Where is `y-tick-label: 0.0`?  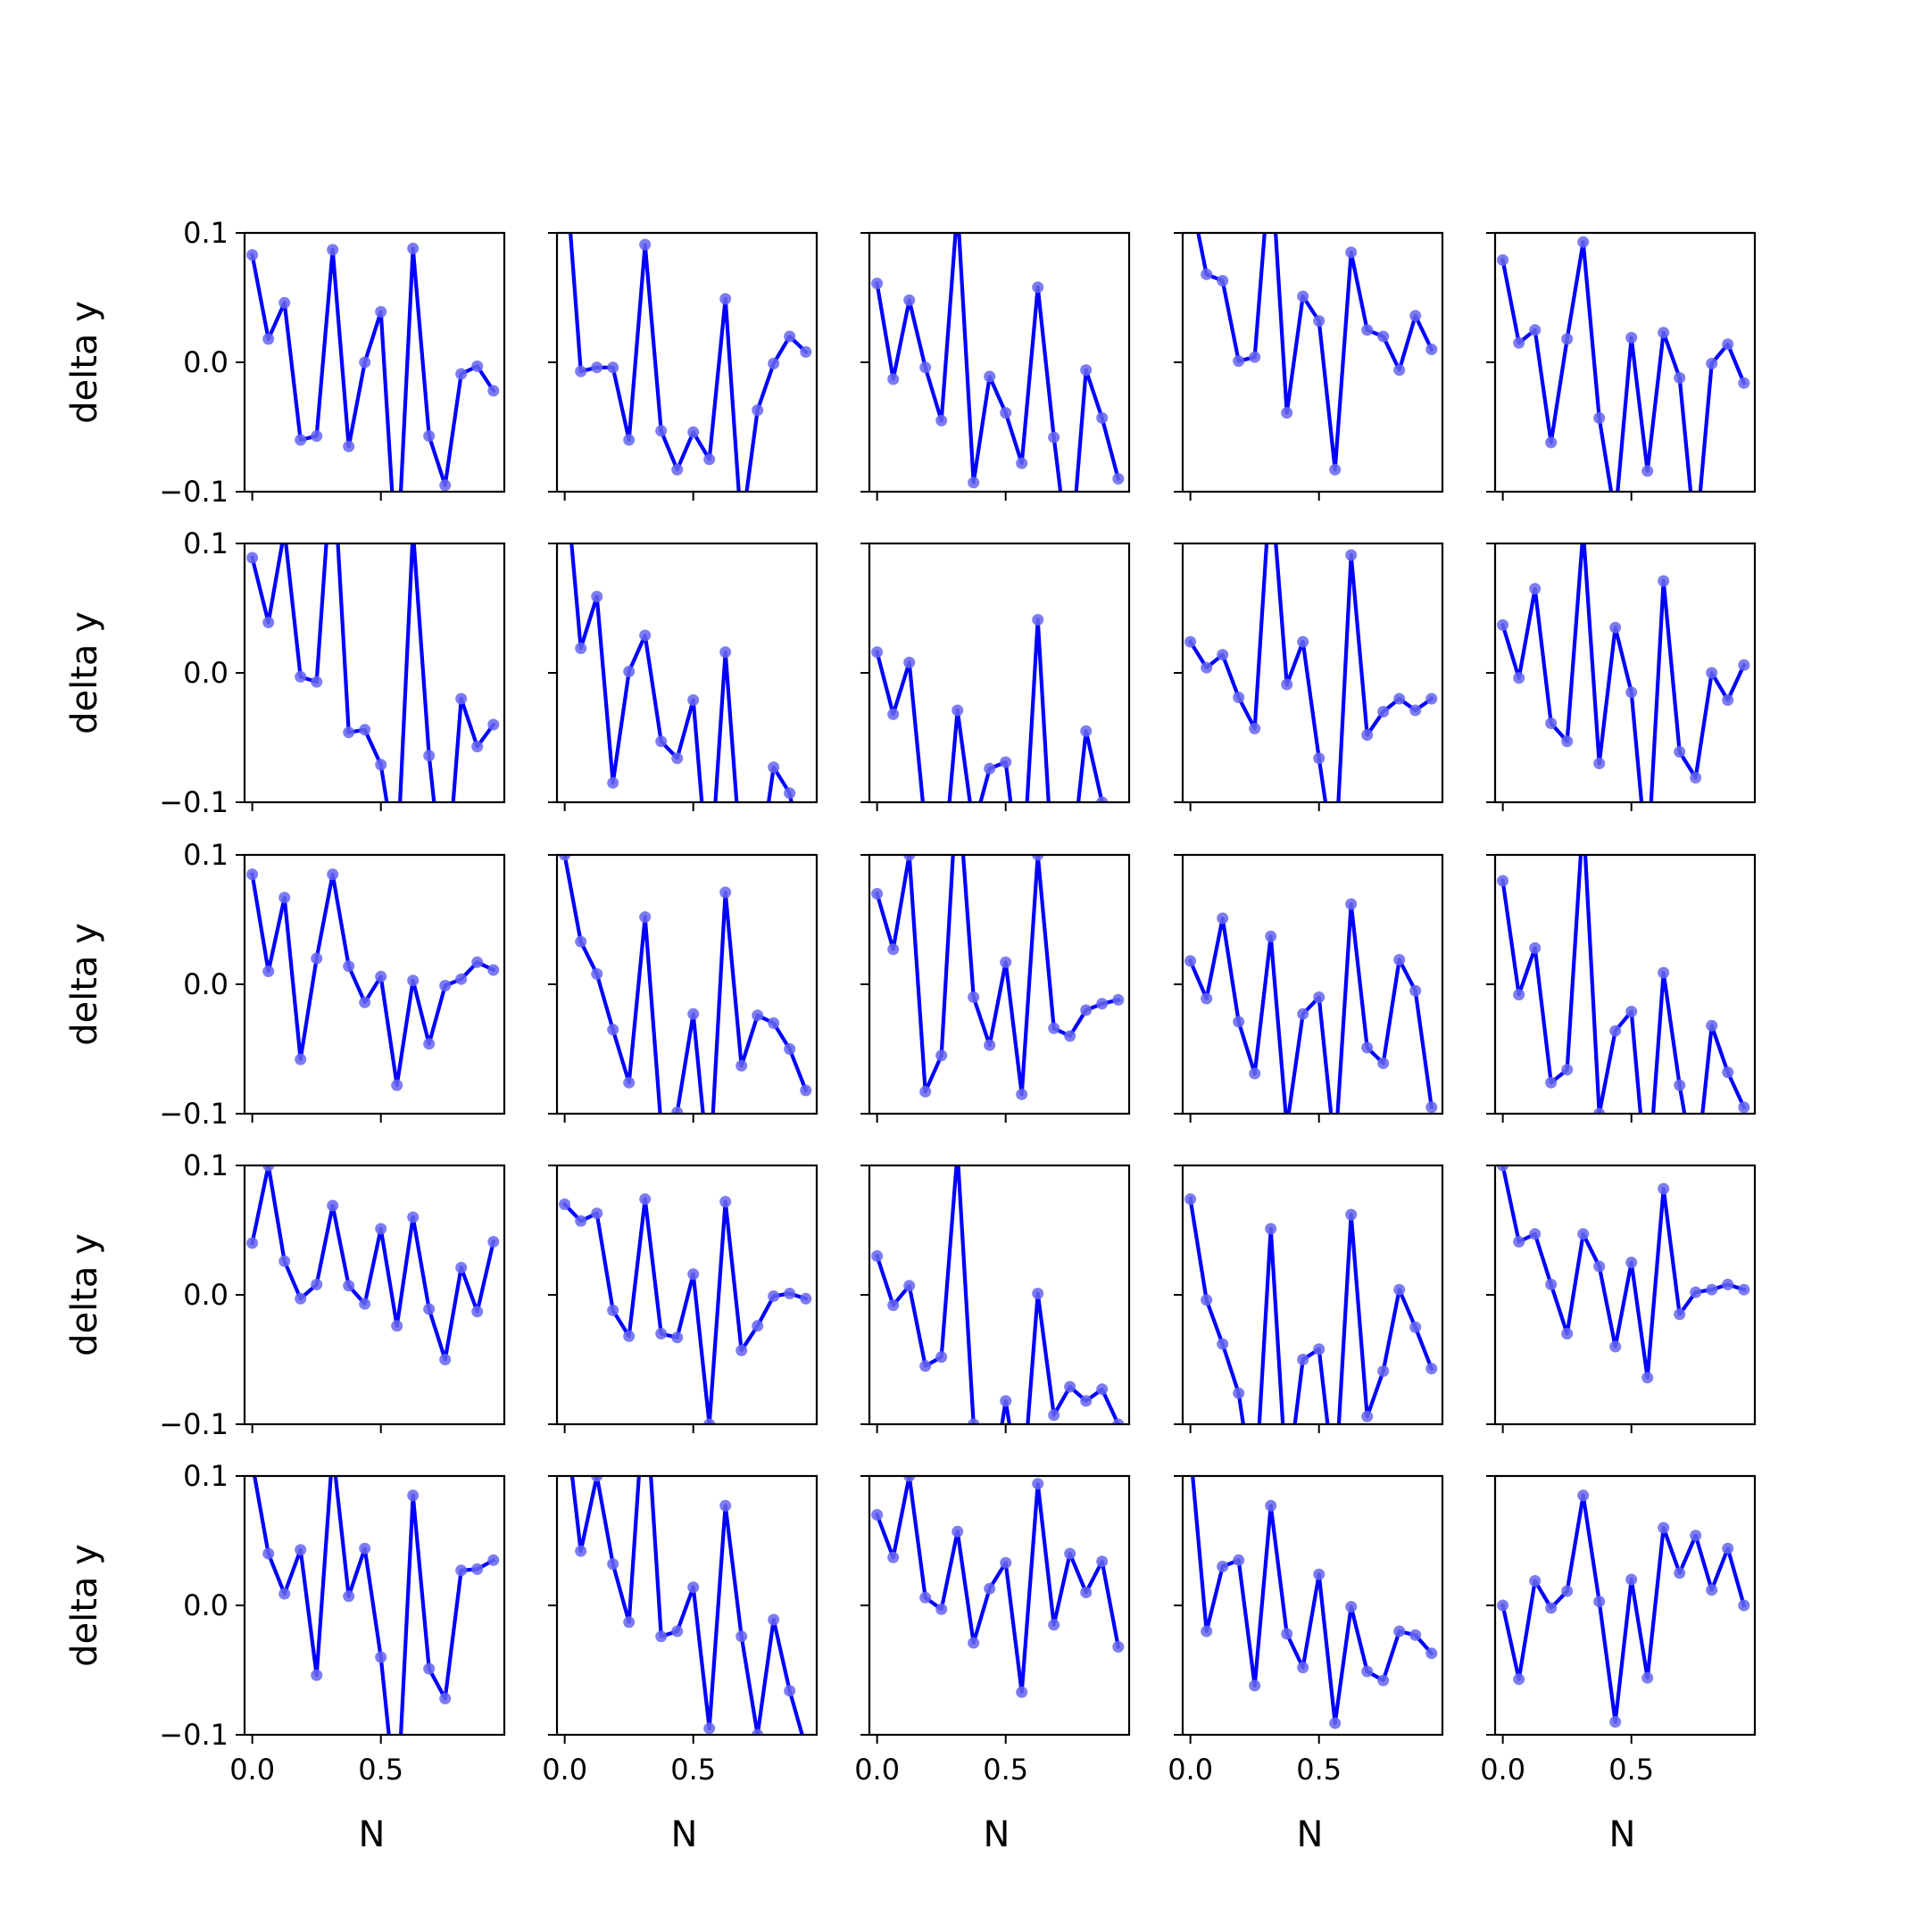
y-tick-label: 0.0 is located at coordinates (206, 673).